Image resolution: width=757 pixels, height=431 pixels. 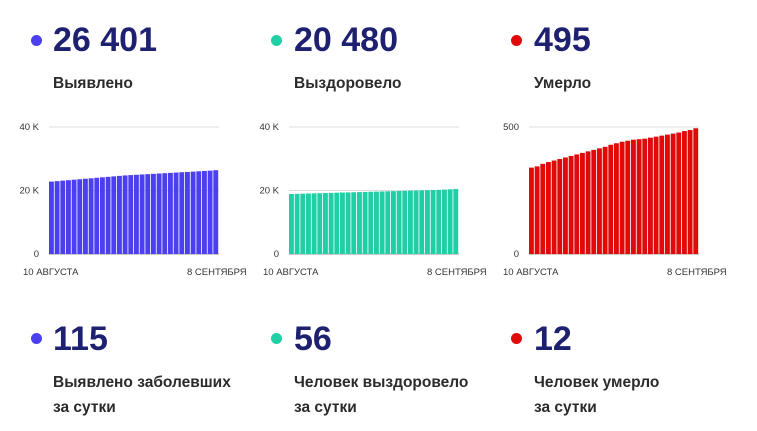 I want to click on total-label: Выявлено, so click(x=93, y=83).